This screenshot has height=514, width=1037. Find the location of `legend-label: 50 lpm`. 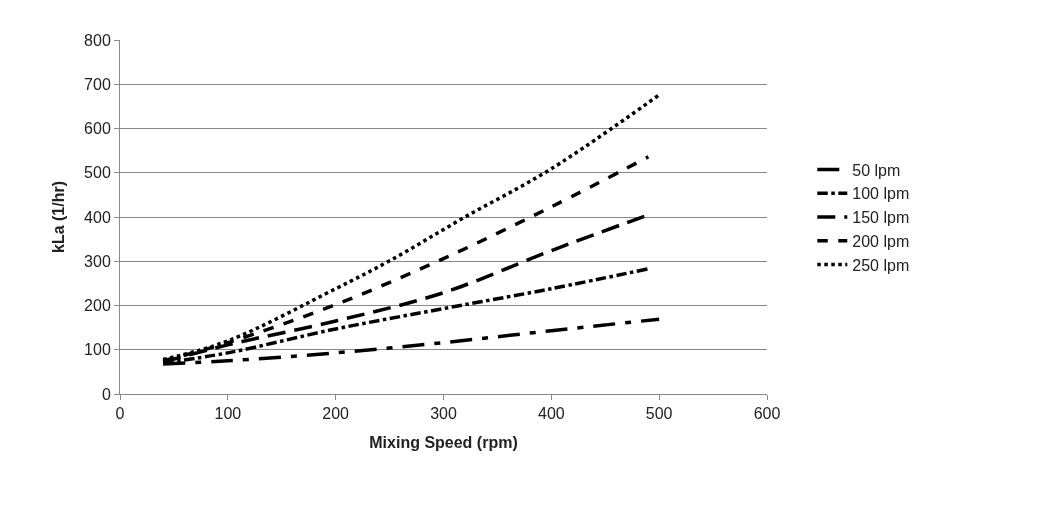

legend-label: 50 lpm is located at coordinates (876, 170).